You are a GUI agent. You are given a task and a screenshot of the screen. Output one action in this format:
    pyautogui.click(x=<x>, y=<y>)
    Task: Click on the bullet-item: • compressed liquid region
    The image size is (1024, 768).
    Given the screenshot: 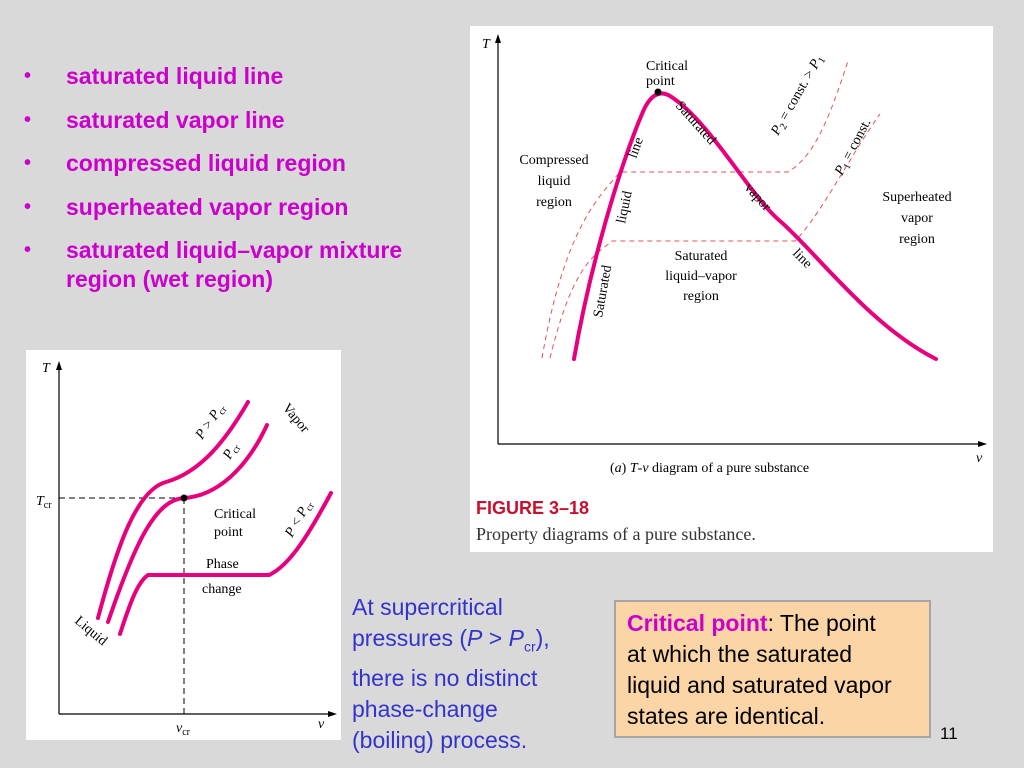 What is the action you would take?
    pyautogui.click(x=234, y=163)
    